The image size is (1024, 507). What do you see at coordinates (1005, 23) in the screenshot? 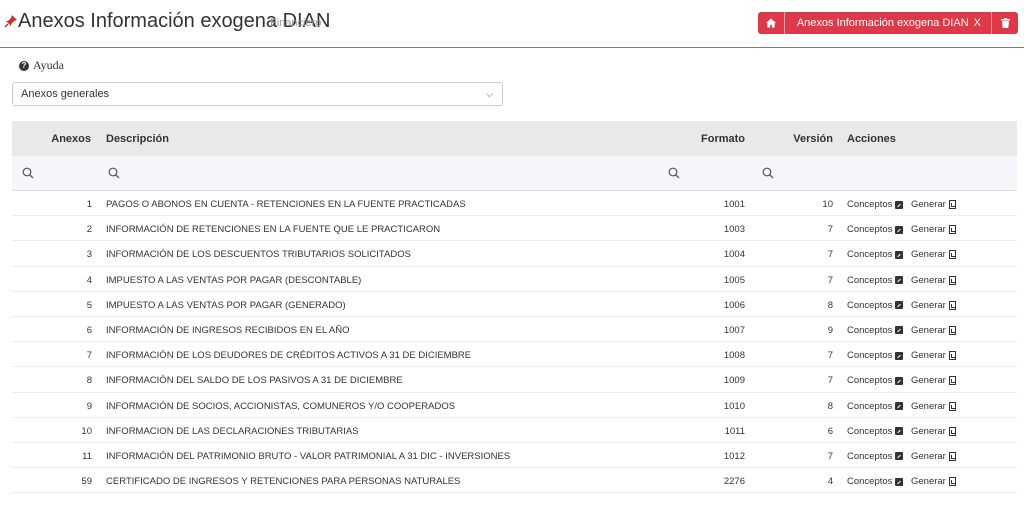
I see `delete-button` at bounding box center [1005, 23].